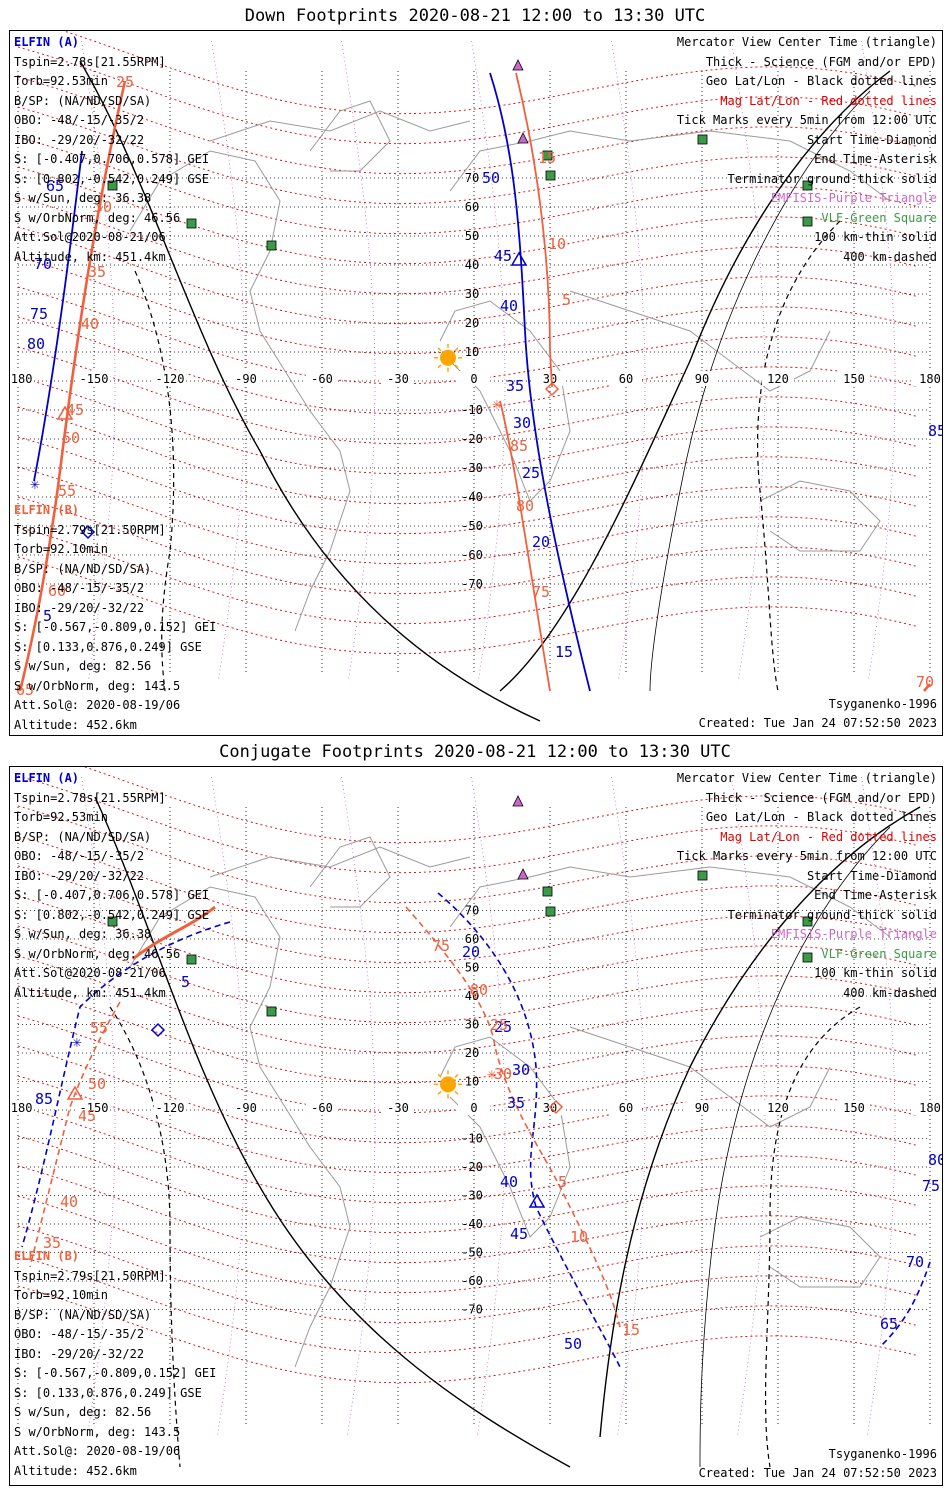 The image size is (950, 1500). I want to click on elfin-b-line: S: [0.133,0.876,0.249] GSE, so click(108, 646).